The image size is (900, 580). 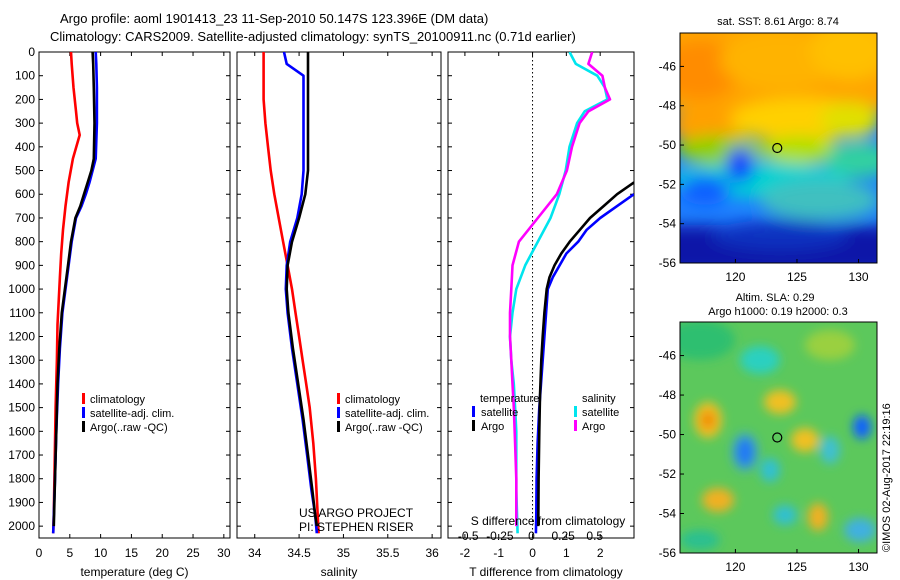 I want to click on principal-investigator: PI: STEPHEN RISER, so click(x=356, y=527).